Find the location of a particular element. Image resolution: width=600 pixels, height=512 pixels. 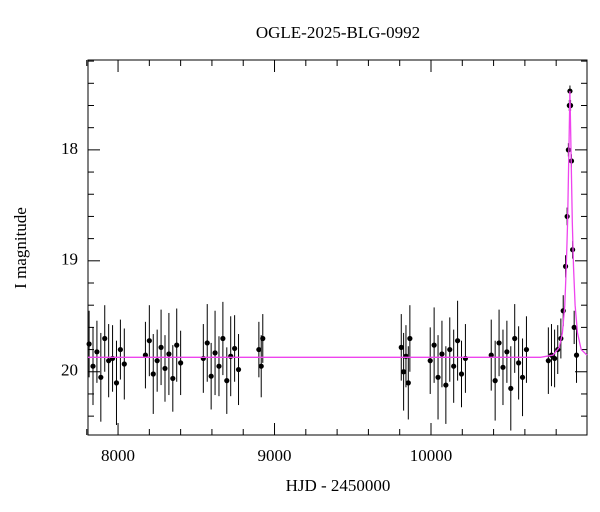

x-tick-label: 10000 is located at coordinates (431, 455).